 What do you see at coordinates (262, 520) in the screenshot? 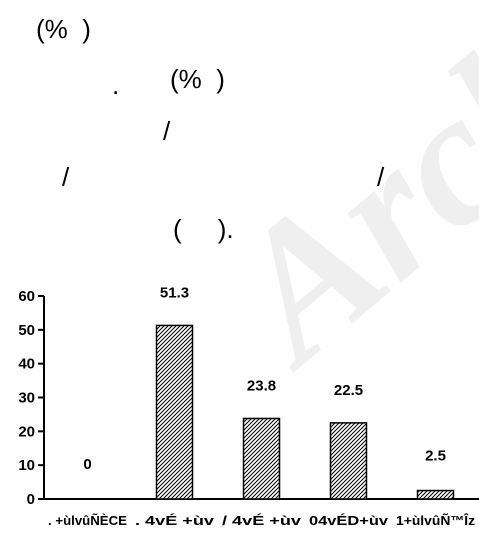
I see `category-label: / 4vÉ +ùv` at bounding box center [262, 520].